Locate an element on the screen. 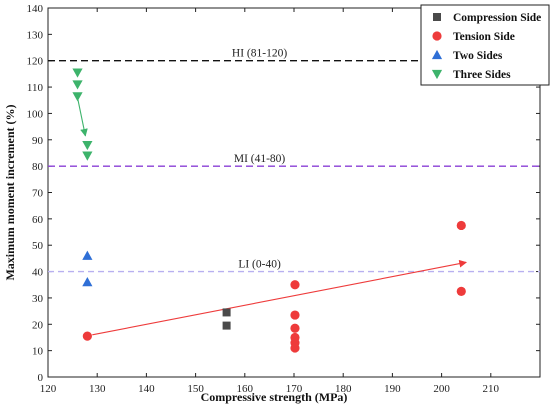 The width and height of the screenshot is (550, 407). y-tick-label: 40 is located at coordinates (38, 273).